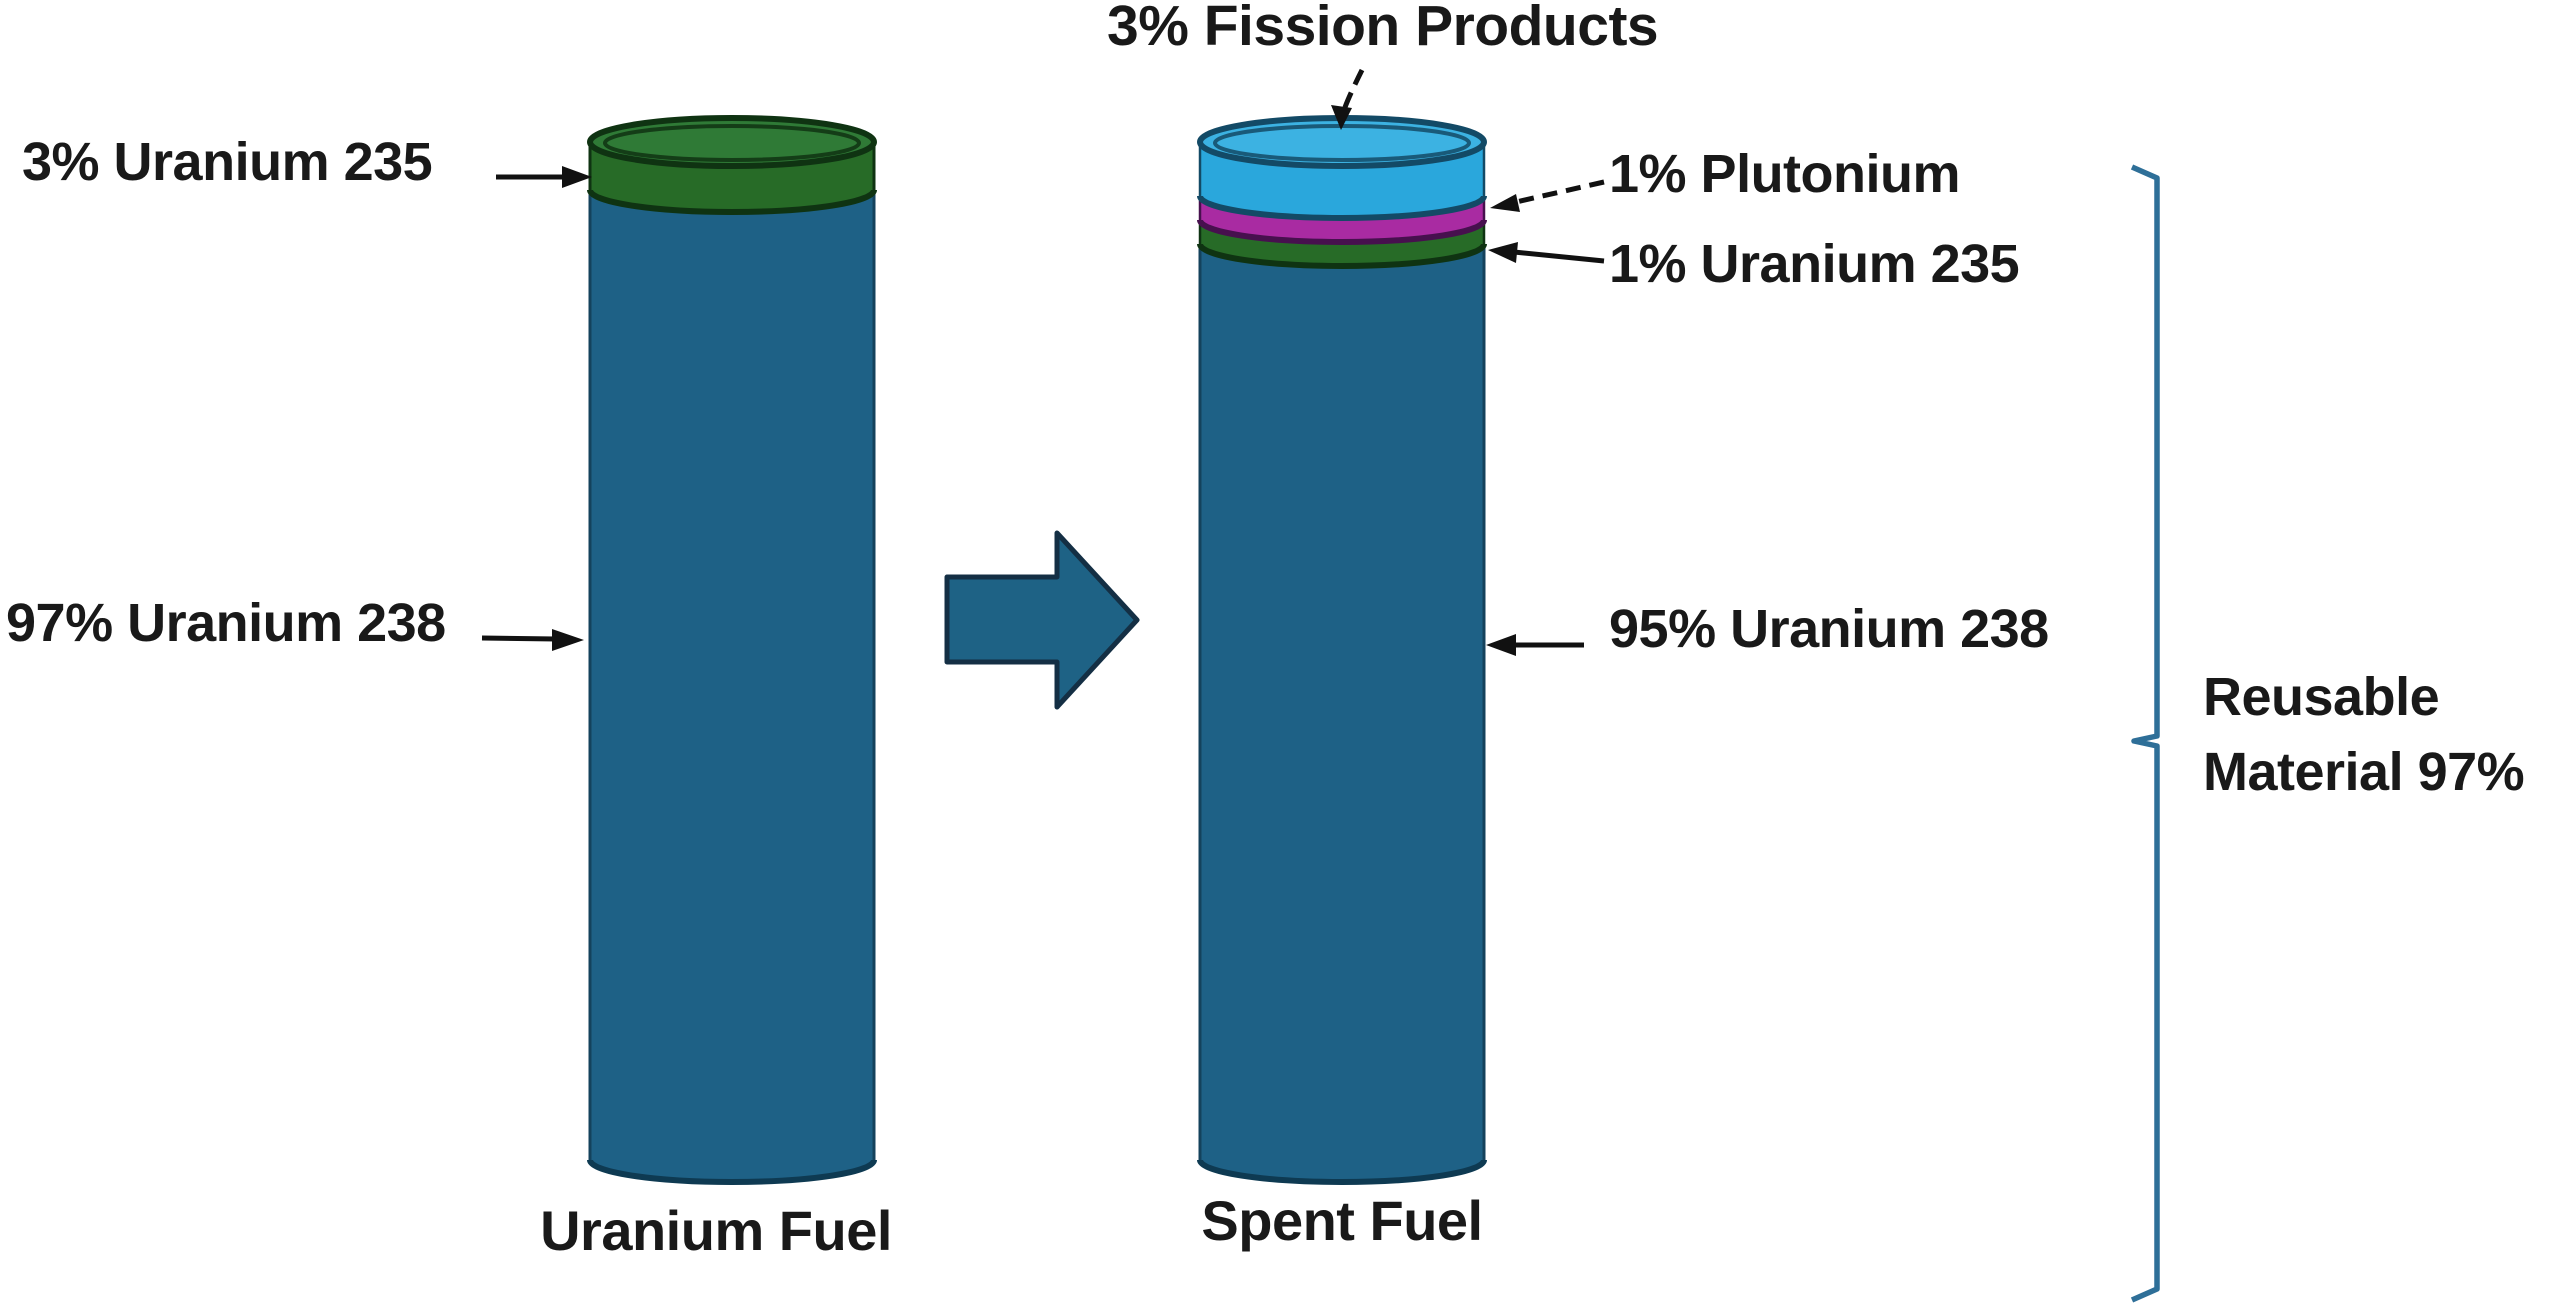 The image size is (2560, 1304). I want to click on label-reusable-material: Reusable Material 97%, so click(2364, 735).